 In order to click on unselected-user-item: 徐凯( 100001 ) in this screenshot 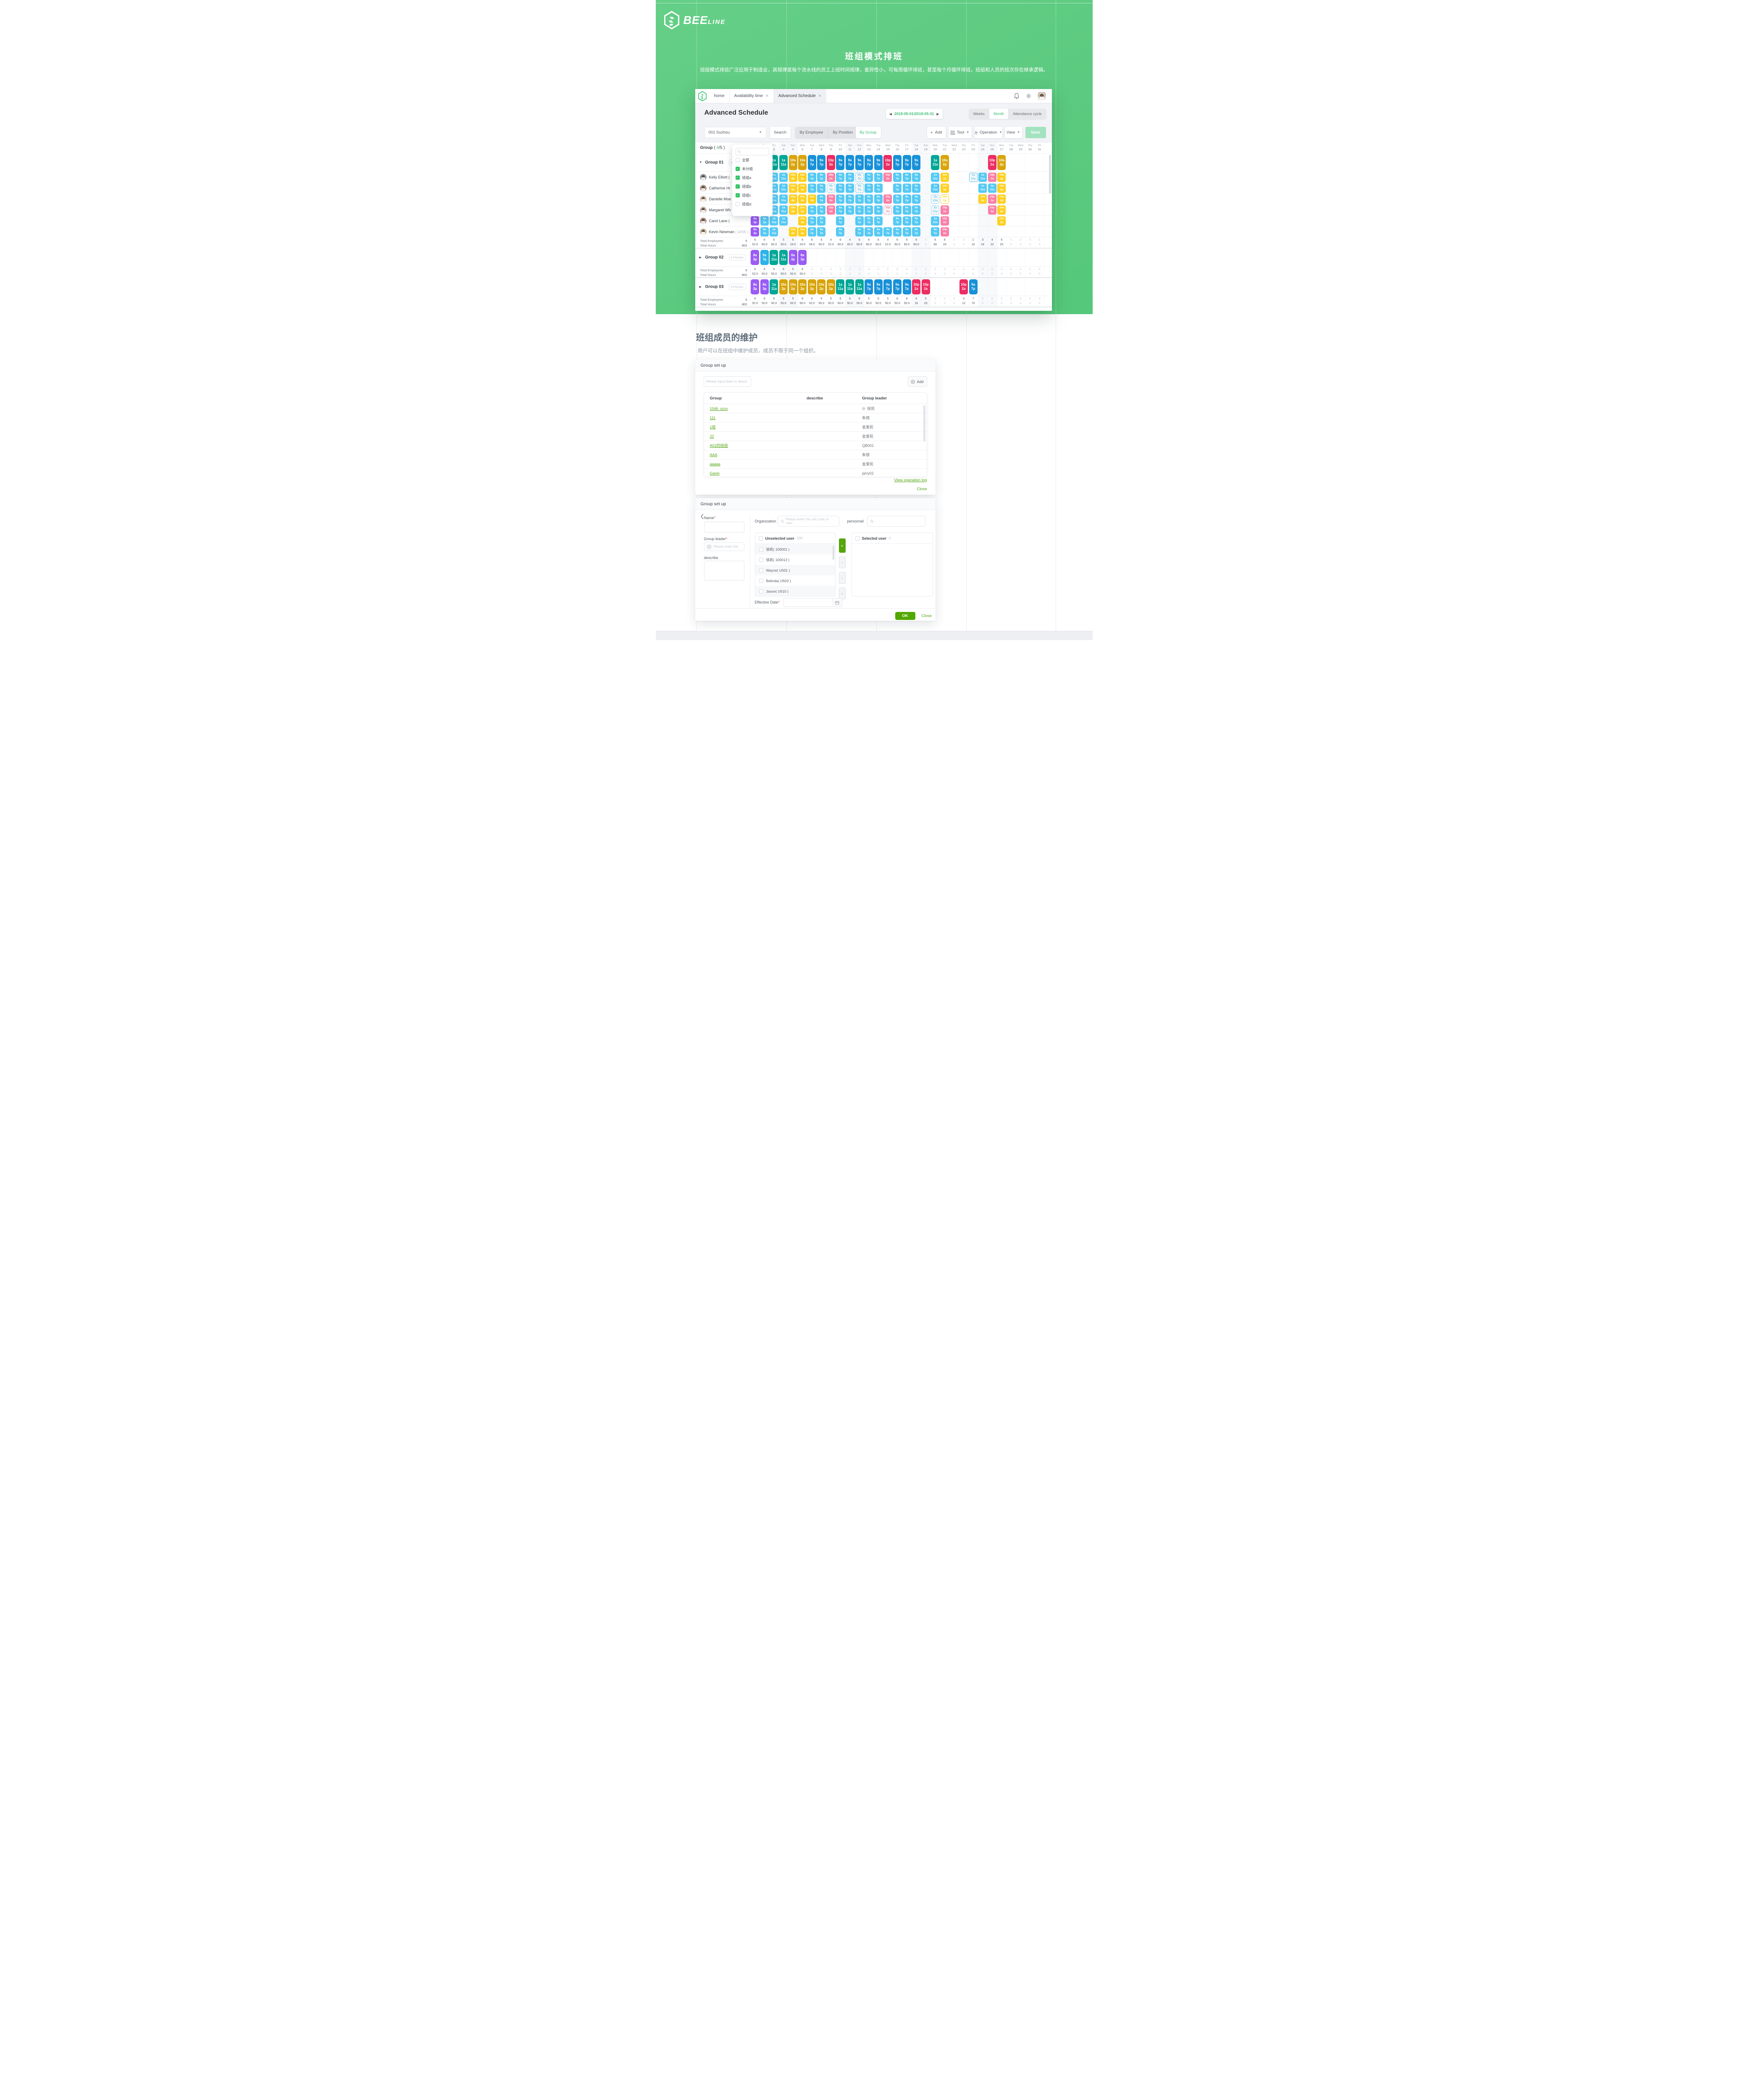, I will do `click(795, 549)`.